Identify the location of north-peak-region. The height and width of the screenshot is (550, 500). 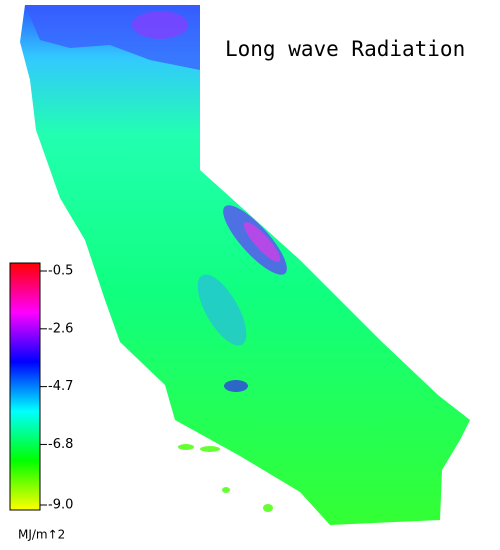
(160, 25).